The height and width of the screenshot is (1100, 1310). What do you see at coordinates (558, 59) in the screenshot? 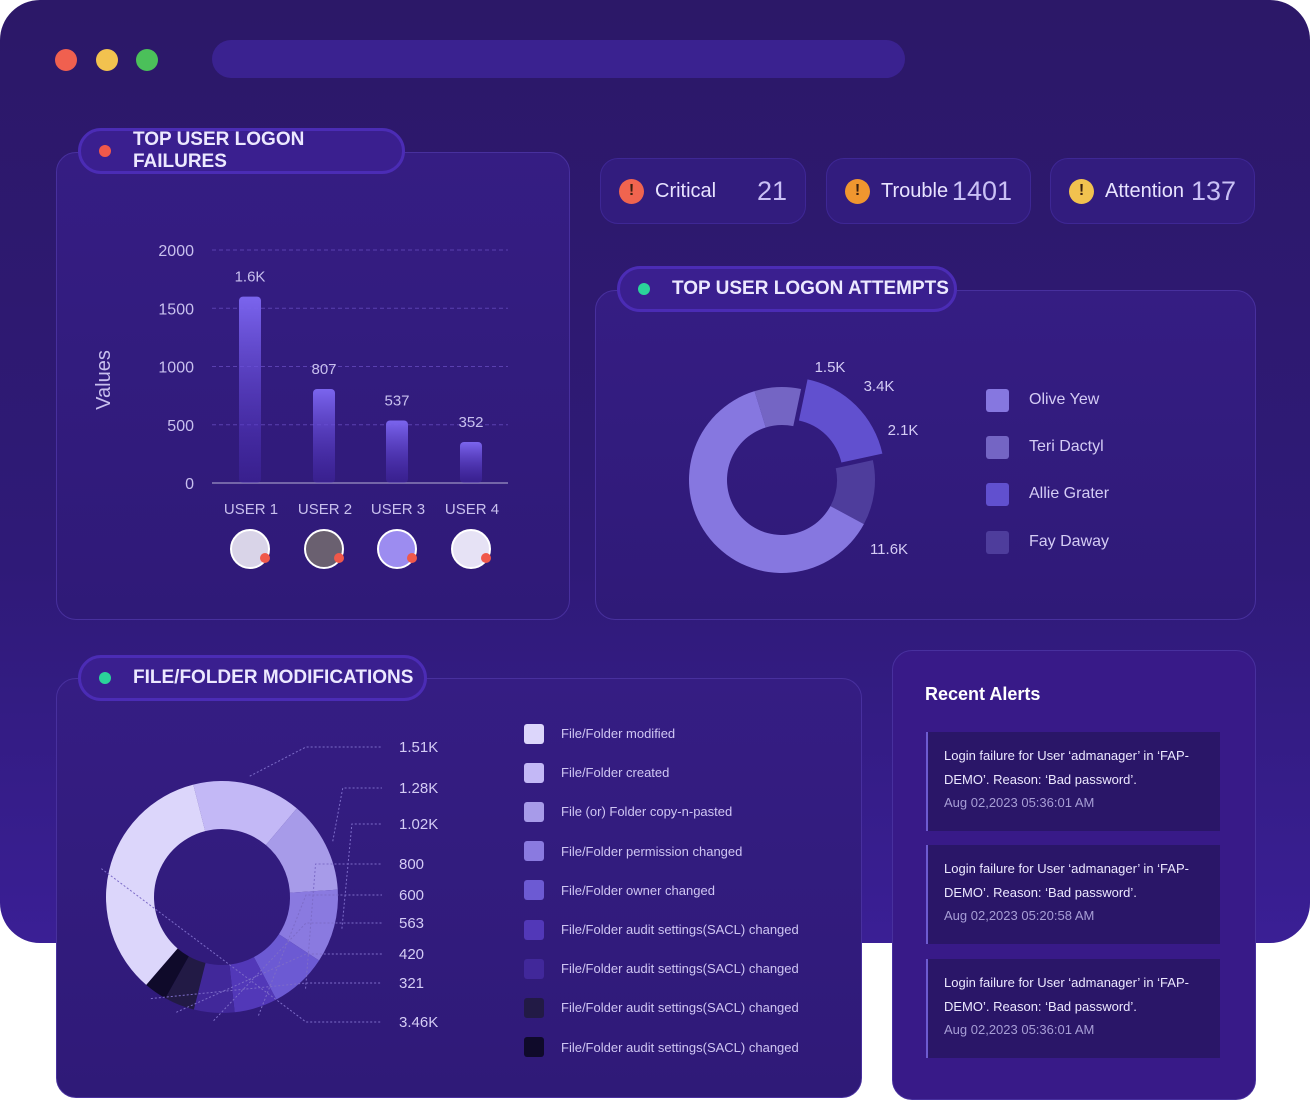
I see `address-bar` at bounding box center [558, 59].